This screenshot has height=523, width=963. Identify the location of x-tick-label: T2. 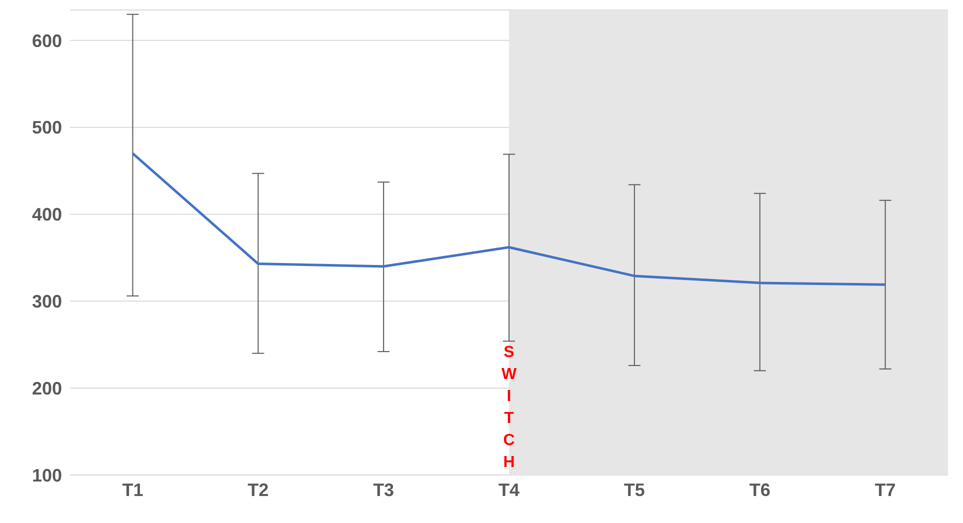
(258, 490).